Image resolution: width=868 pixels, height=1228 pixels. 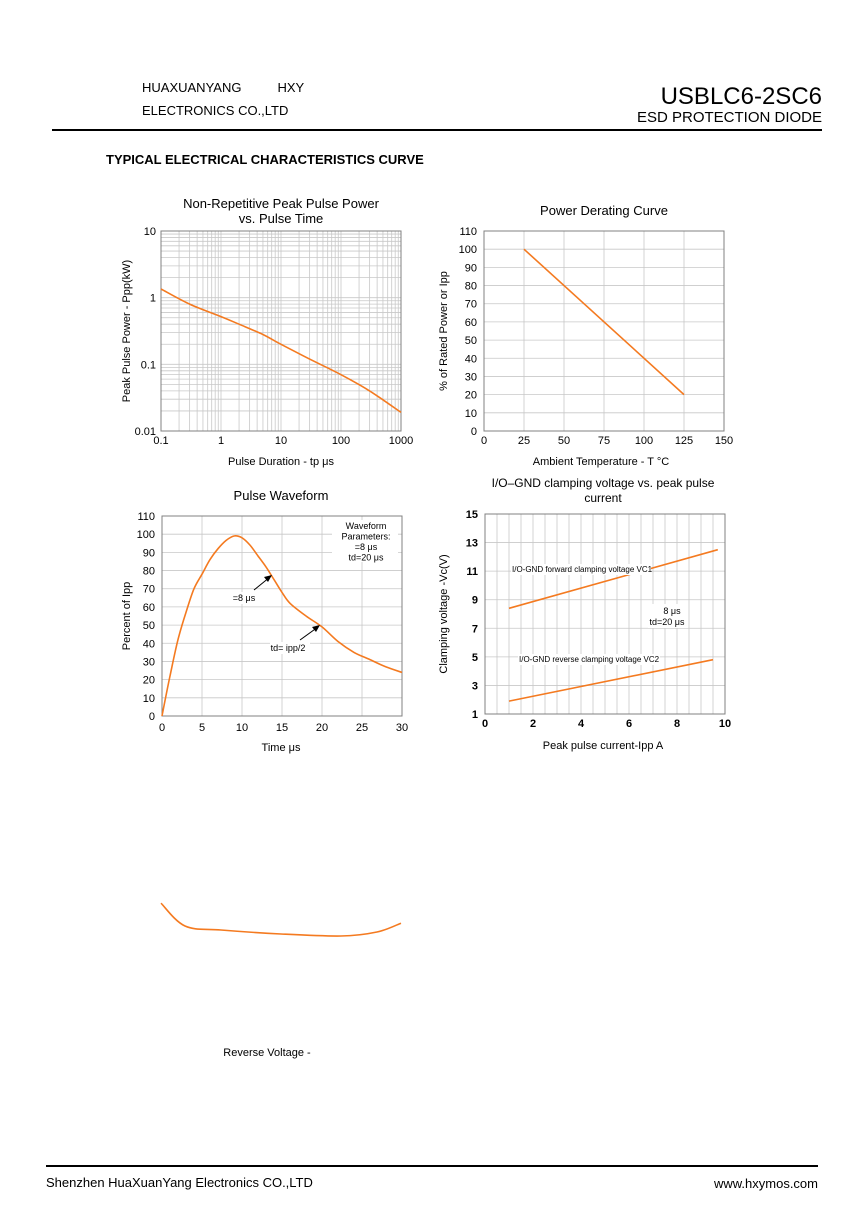 I want to click on waveform-y-tick-label: 50, so click(x=149, y=626).